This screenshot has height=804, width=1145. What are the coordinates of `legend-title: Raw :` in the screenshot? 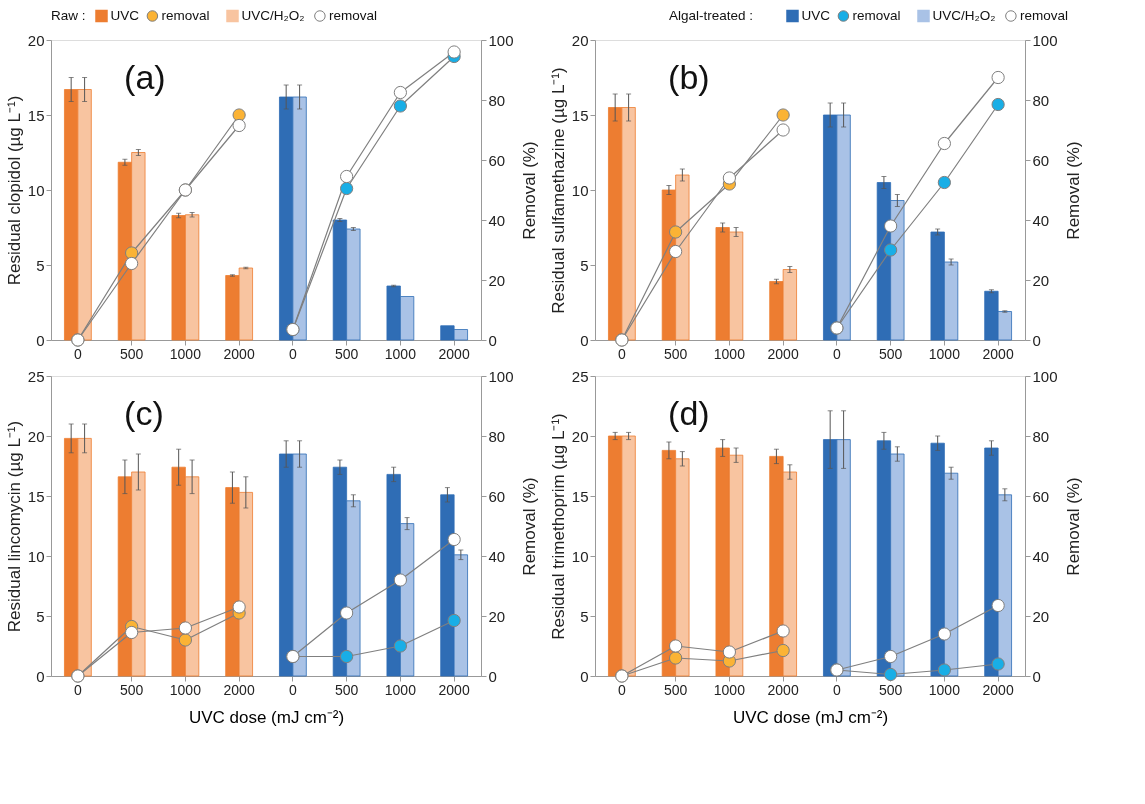 It's located at (68, 15).